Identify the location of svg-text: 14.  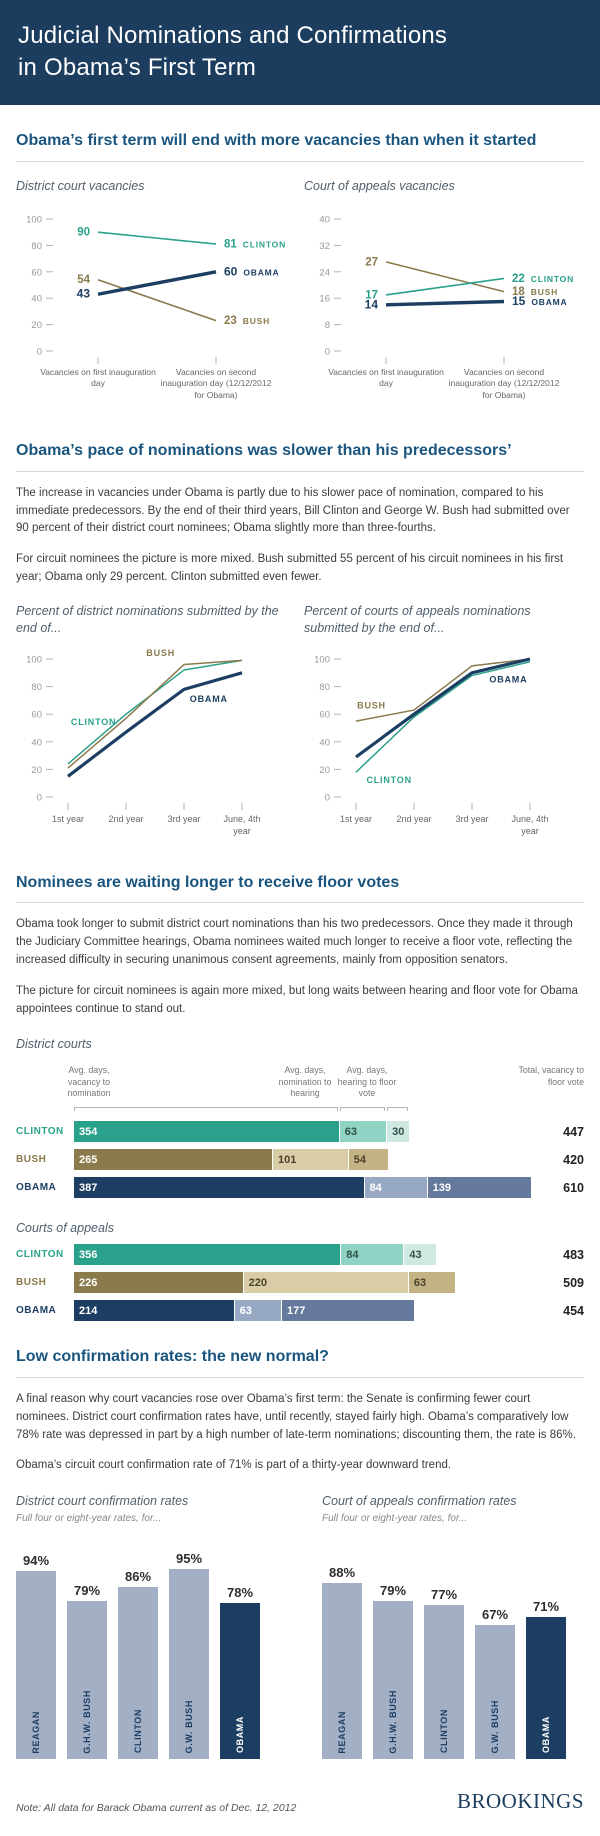
(372, 304).